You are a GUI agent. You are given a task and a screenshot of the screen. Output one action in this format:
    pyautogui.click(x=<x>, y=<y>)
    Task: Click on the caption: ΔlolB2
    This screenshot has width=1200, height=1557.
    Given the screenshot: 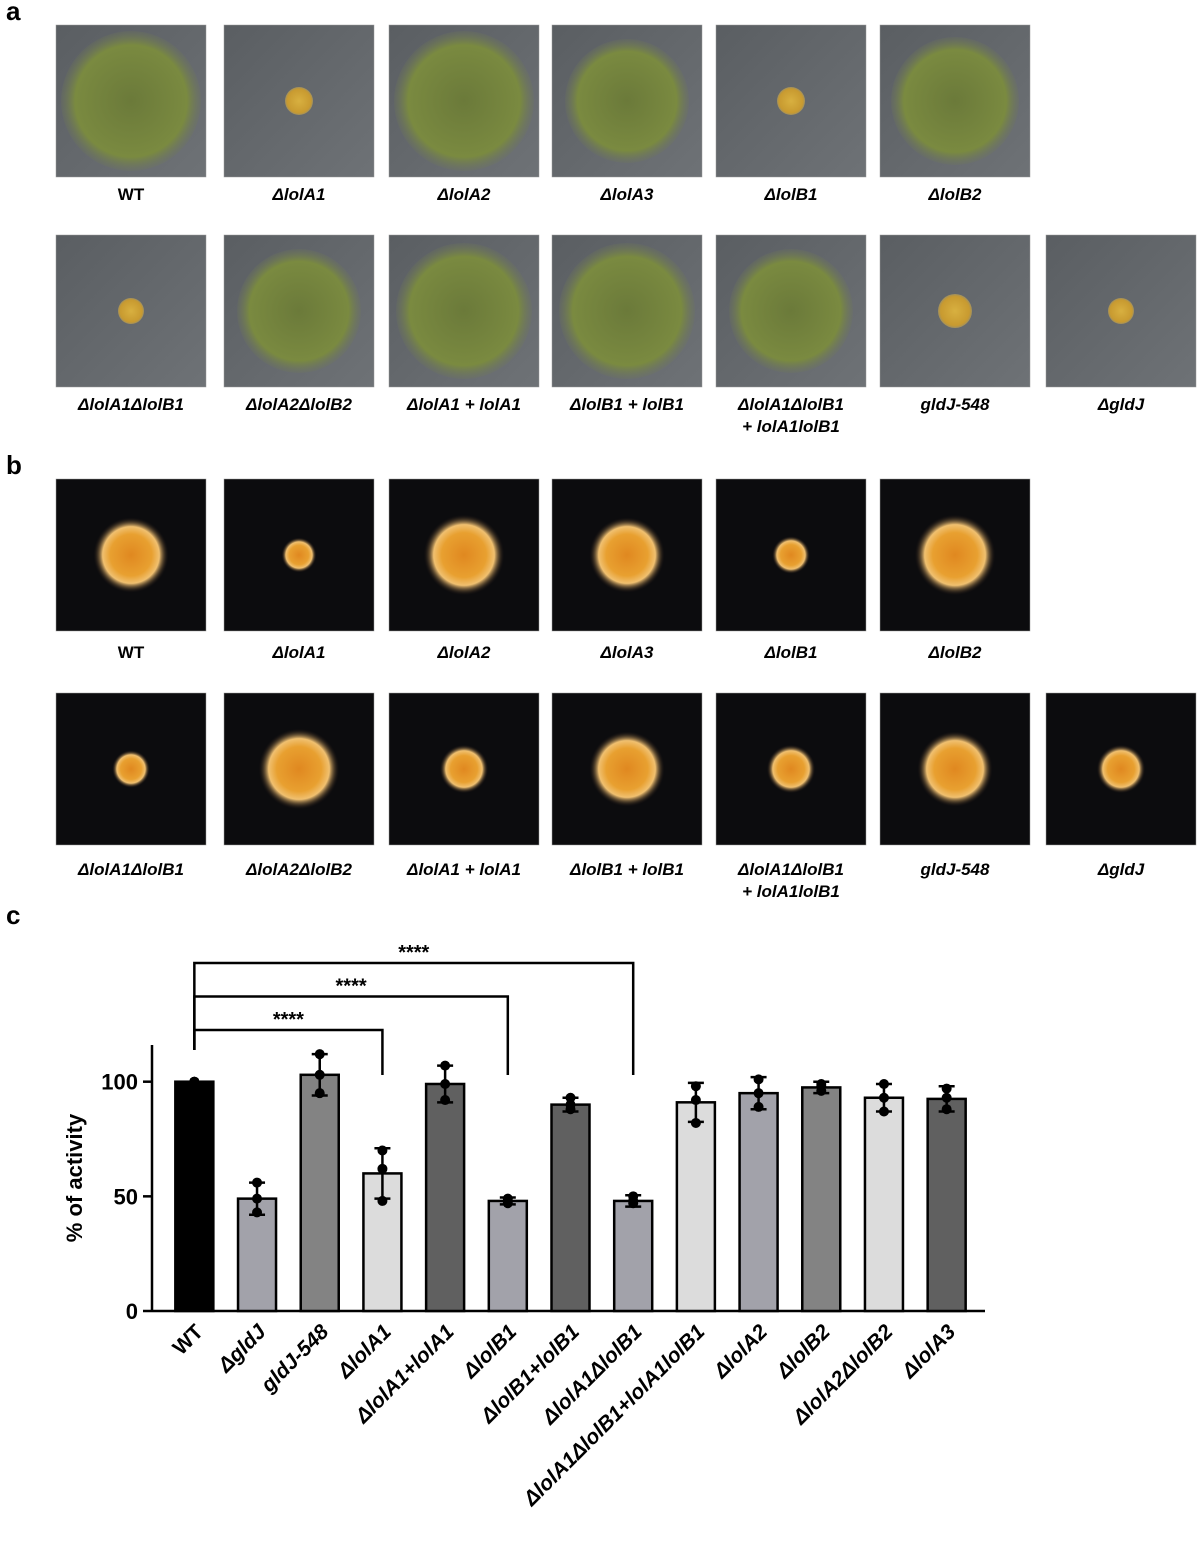 What is the action you would take?
    pyautogui.click(x=955, y=194)
    